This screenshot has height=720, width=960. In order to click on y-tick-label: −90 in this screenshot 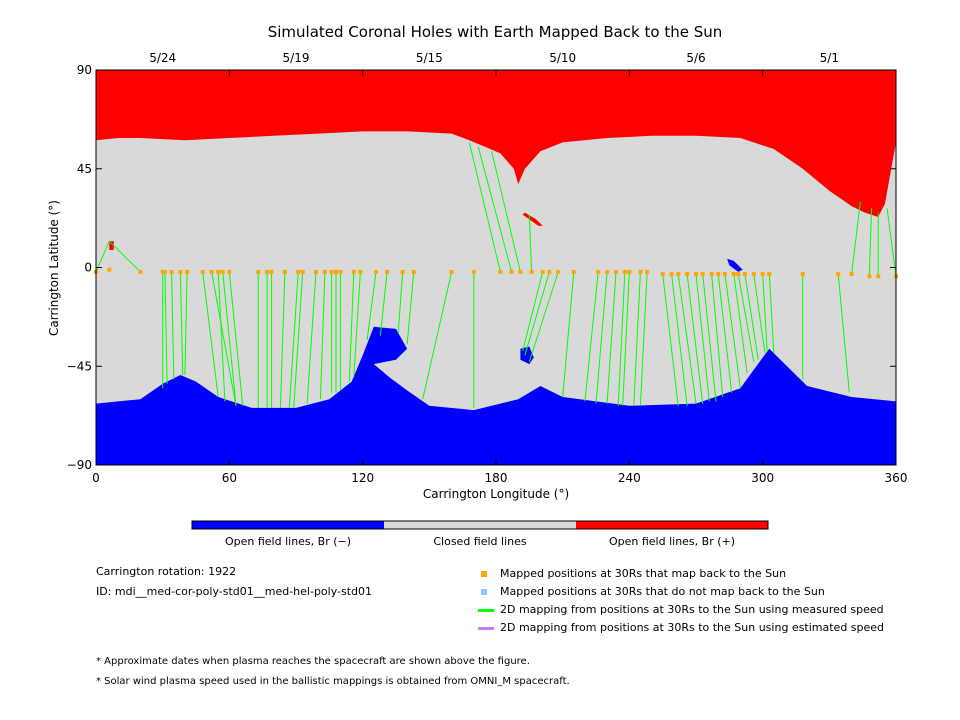, I will do `click(79, 465)`.